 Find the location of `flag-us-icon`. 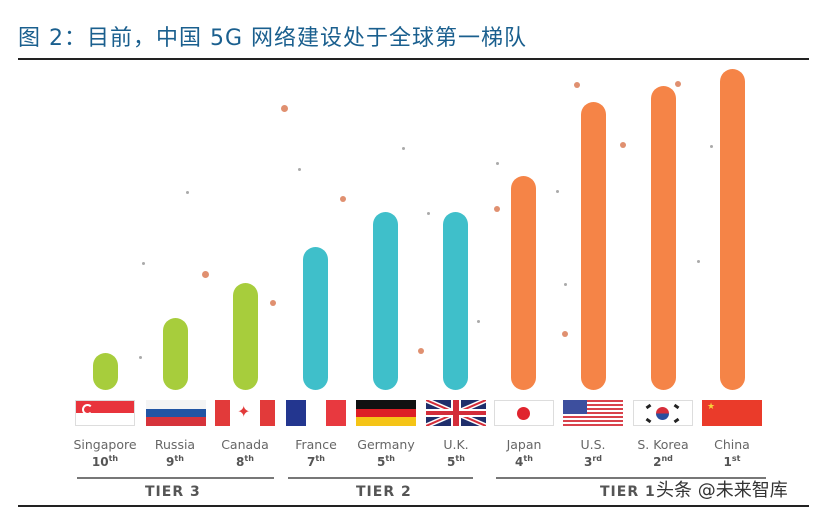

flag-us-icon is located at coordinates (593, 413).